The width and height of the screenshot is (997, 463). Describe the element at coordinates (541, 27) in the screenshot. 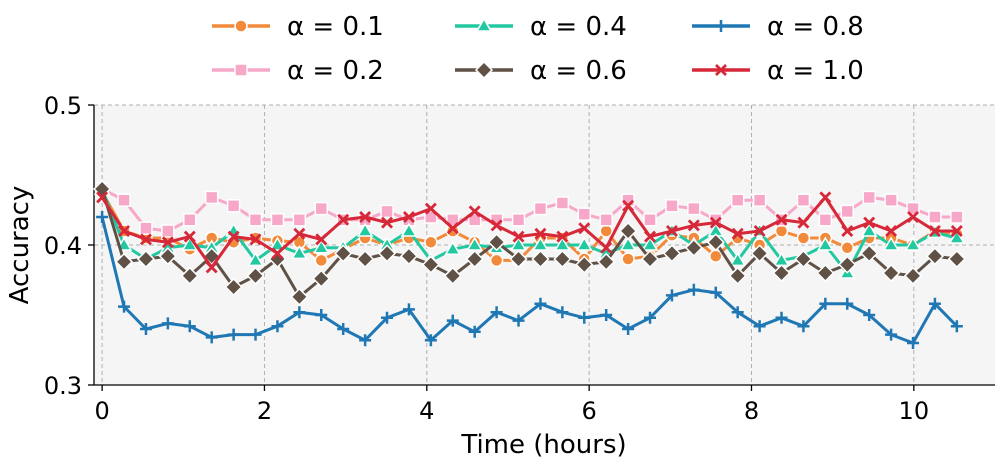

I see `legend-item: α = 0.4` at that location.